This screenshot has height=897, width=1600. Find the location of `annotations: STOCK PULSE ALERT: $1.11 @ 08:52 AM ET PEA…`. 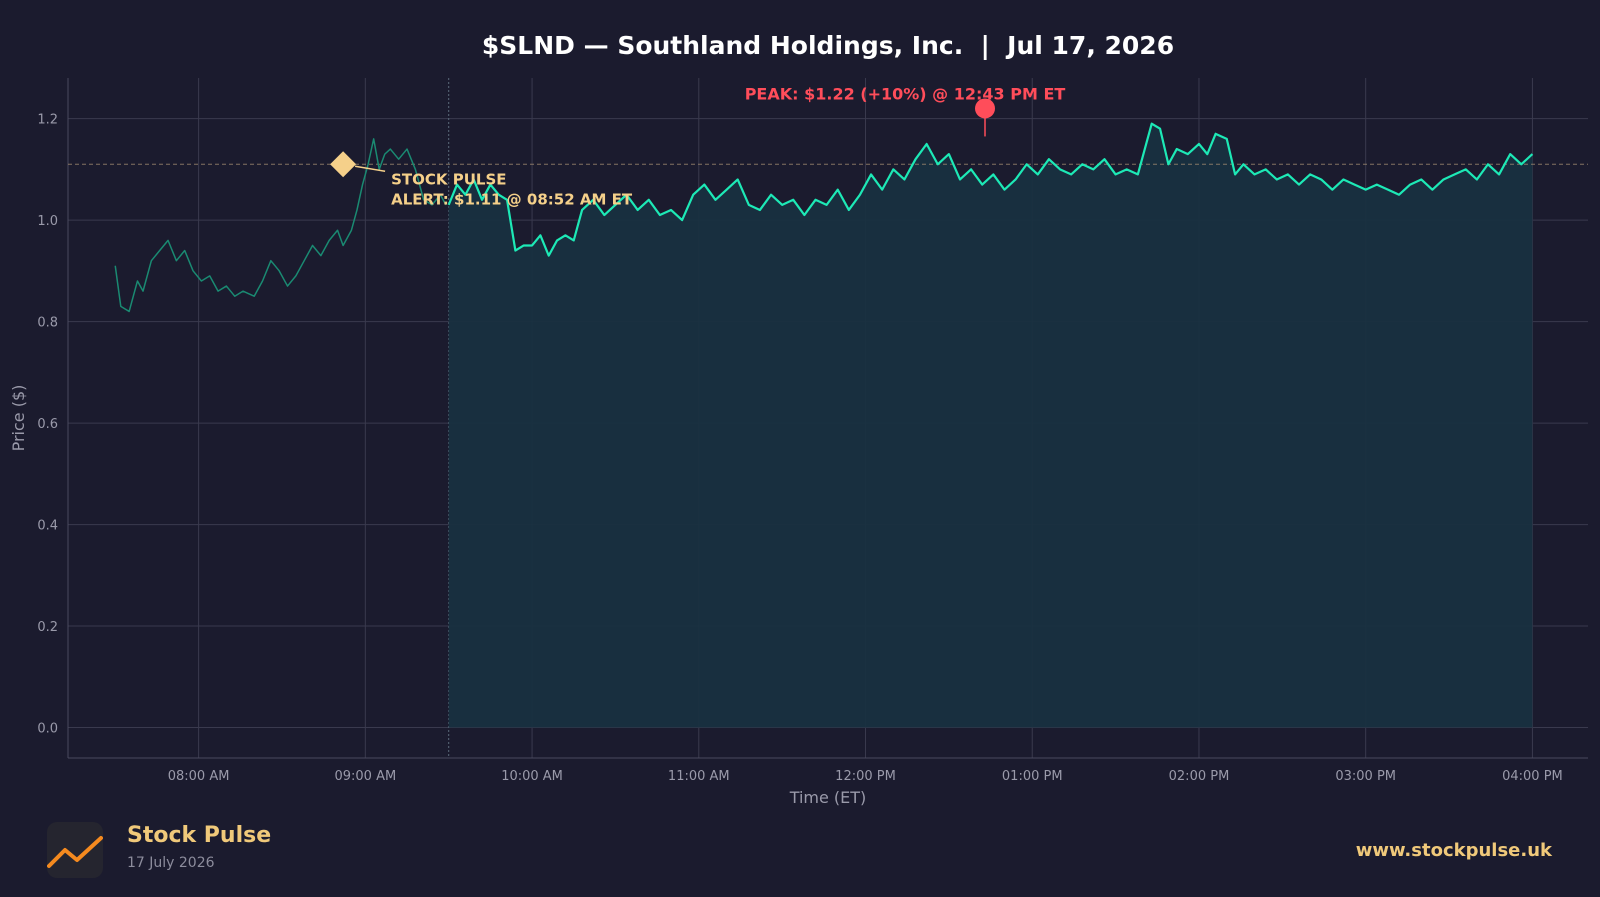

annotations: STOCK PULSE ALERT: $1.11 @ 08:52 AM ET PEA… is located at coordinates (697, 146).